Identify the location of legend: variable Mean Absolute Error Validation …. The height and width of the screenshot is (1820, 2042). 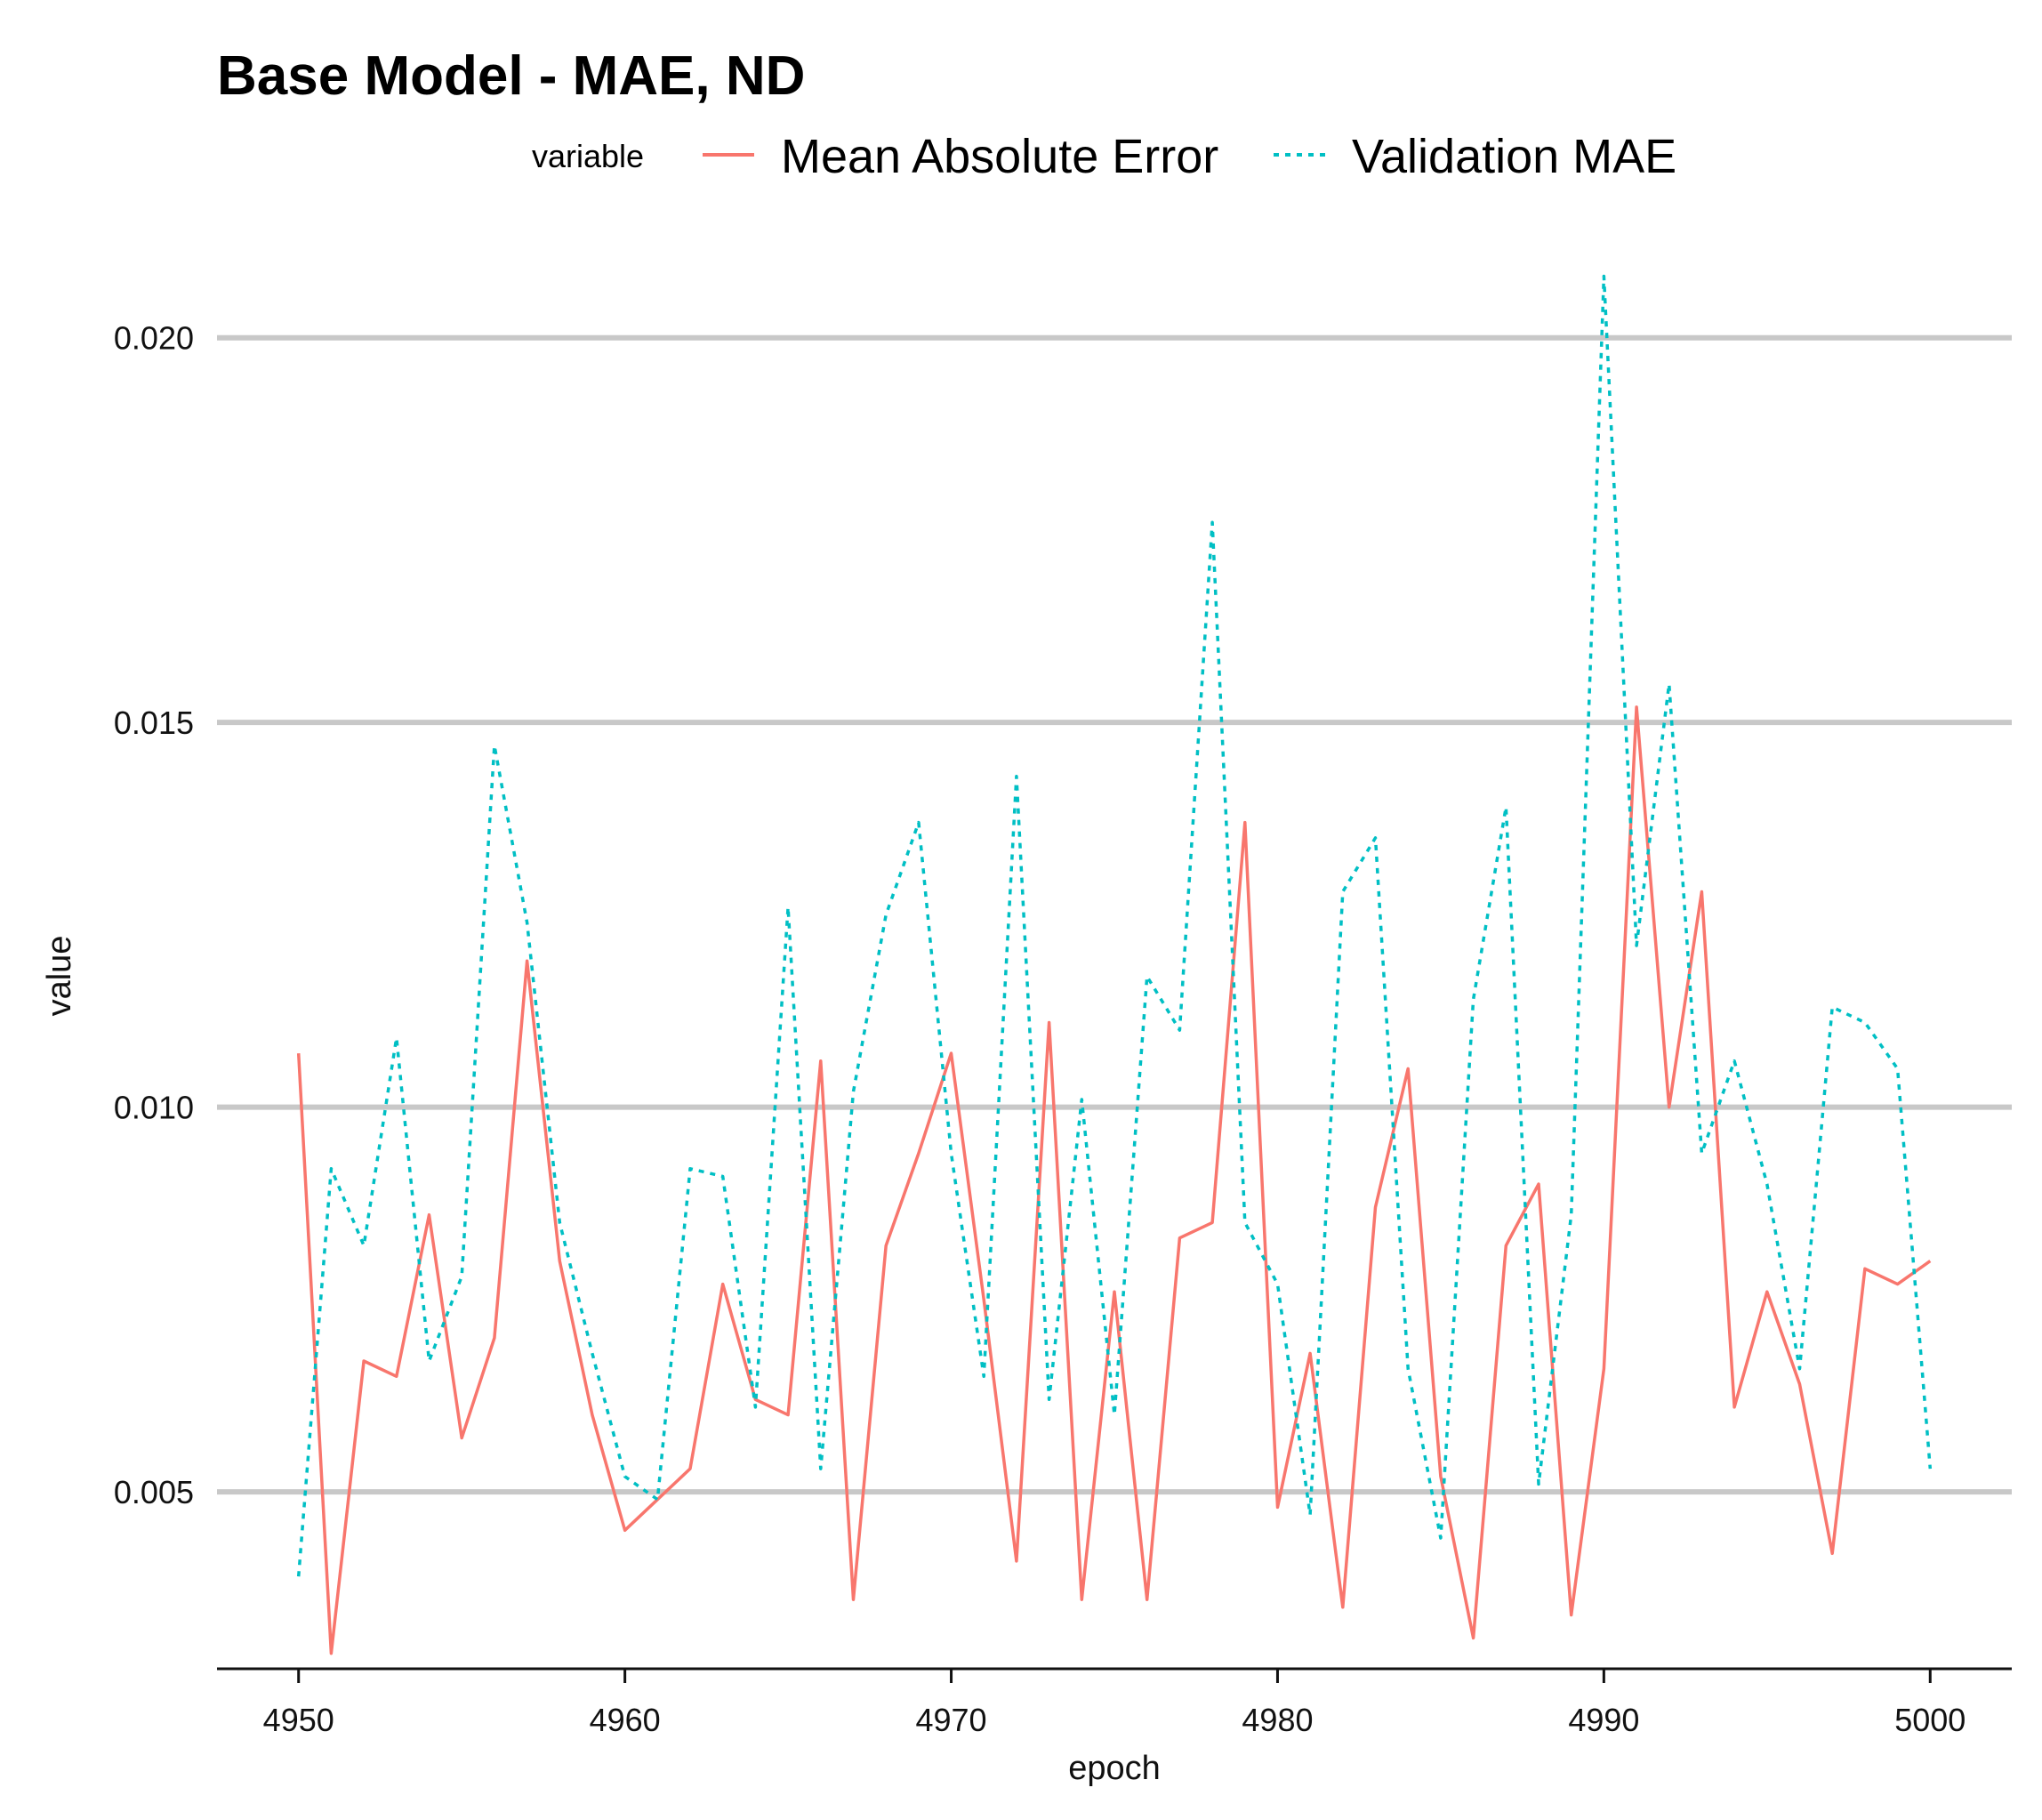
(1104, 156).